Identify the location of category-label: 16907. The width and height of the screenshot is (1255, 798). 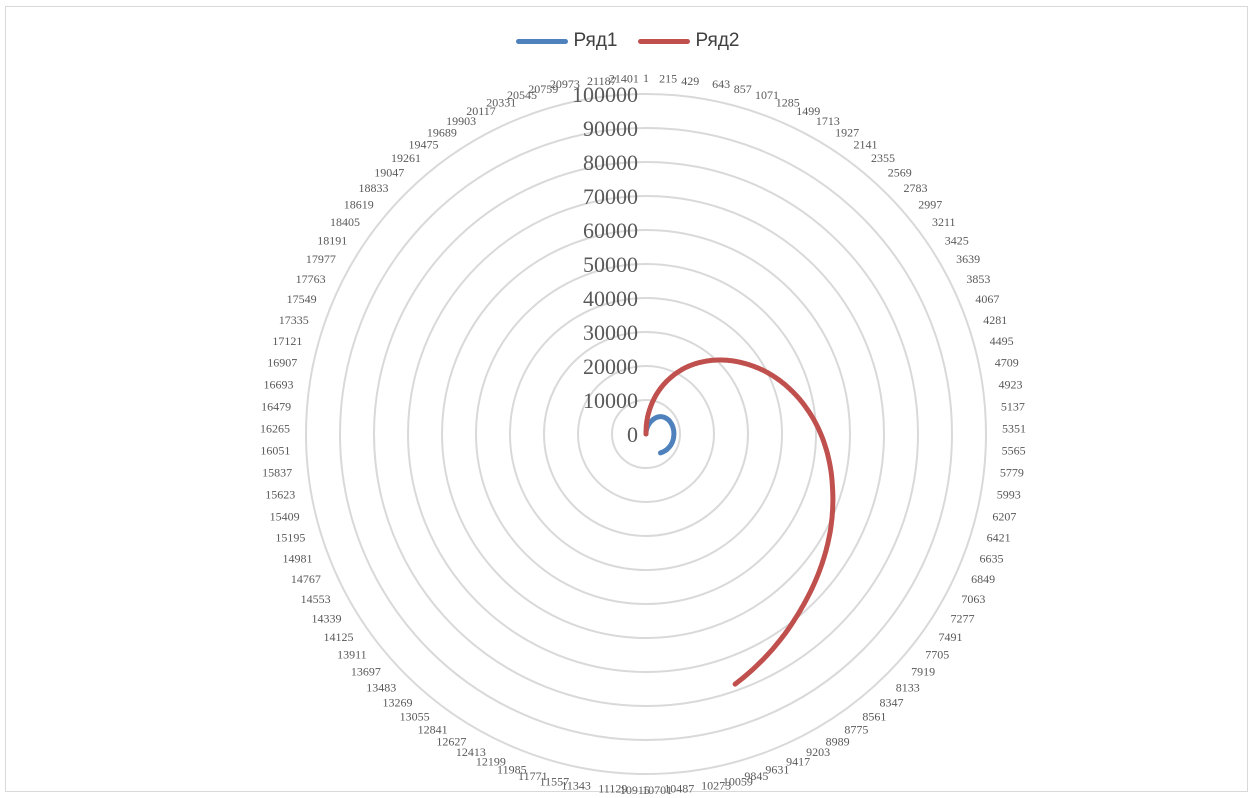
(282, 363).